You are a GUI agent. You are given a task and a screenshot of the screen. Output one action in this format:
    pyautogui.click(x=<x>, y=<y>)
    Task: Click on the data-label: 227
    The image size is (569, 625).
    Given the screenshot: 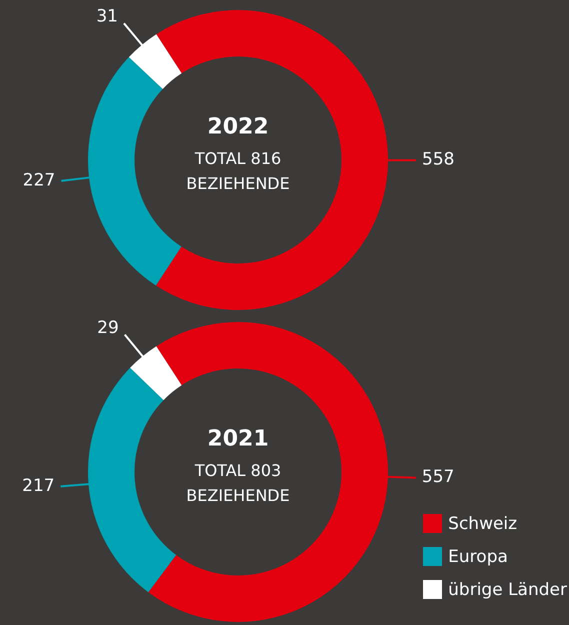 What is the action you would take?
    pyautogui.click(x=39, y=180)
    